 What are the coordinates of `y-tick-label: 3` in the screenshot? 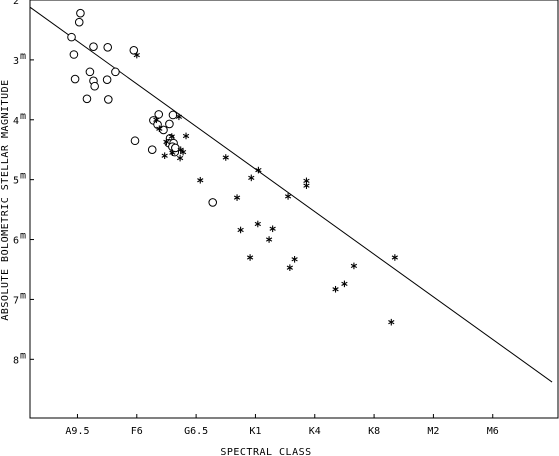 It's located at (16, 61).